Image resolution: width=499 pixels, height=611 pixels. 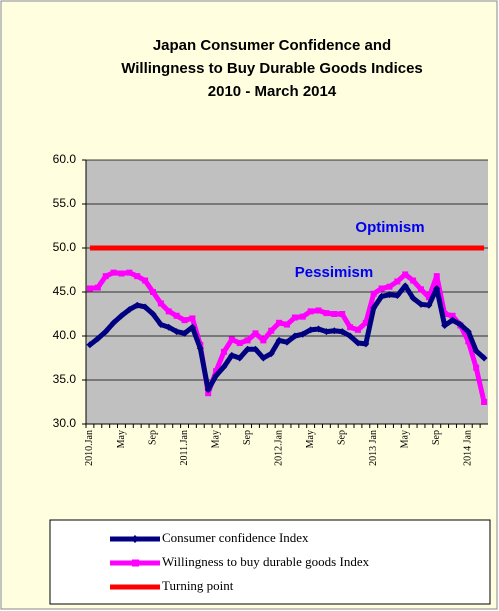 I want to click on annotation: Pessimism, so click(x=334, y=272).